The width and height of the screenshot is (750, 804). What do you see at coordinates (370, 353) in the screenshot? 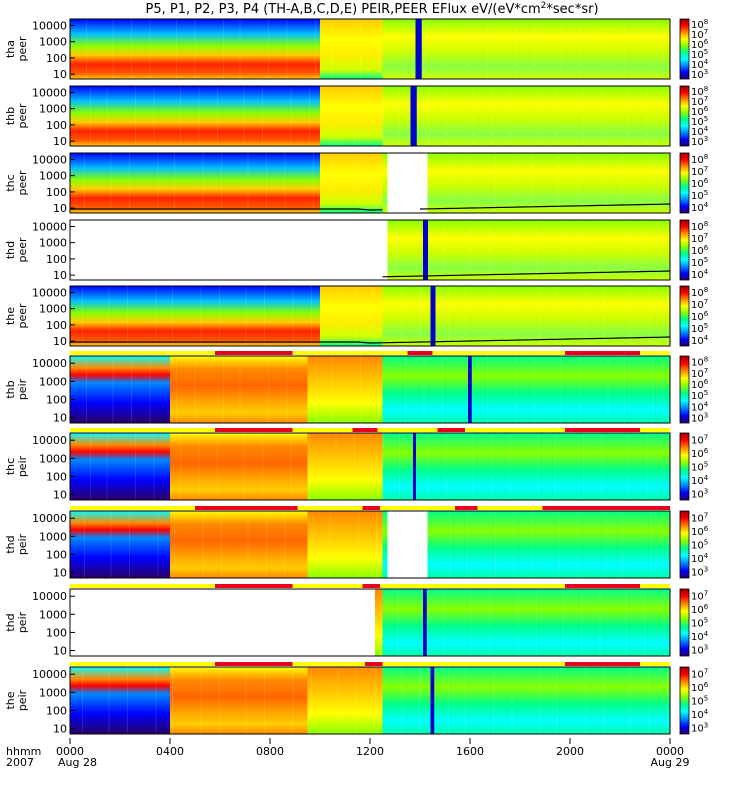
I see `mode-bar-background` at bounding box center [370, 353].